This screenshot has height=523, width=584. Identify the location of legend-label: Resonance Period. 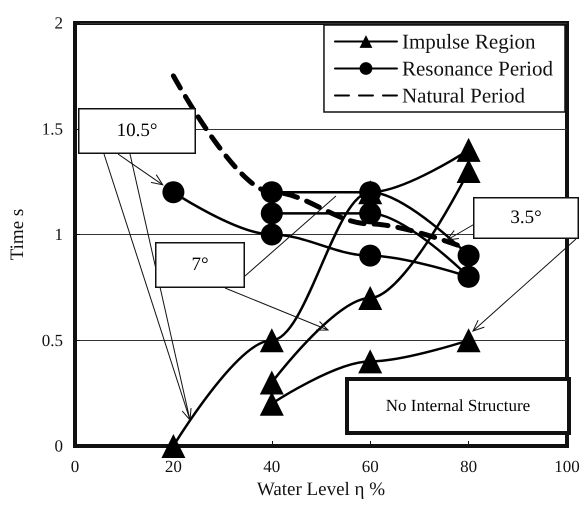
(478, 68).